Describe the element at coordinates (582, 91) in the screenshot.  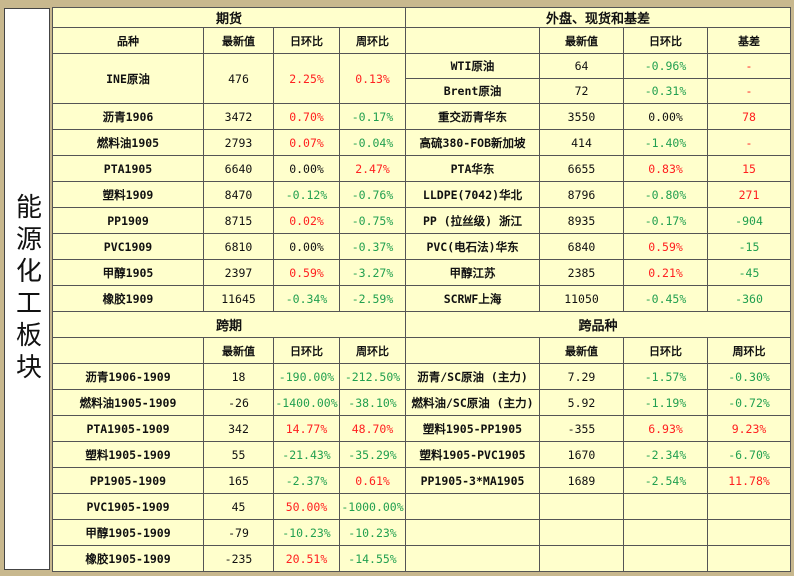
I see `latest-value: 72` at that location.